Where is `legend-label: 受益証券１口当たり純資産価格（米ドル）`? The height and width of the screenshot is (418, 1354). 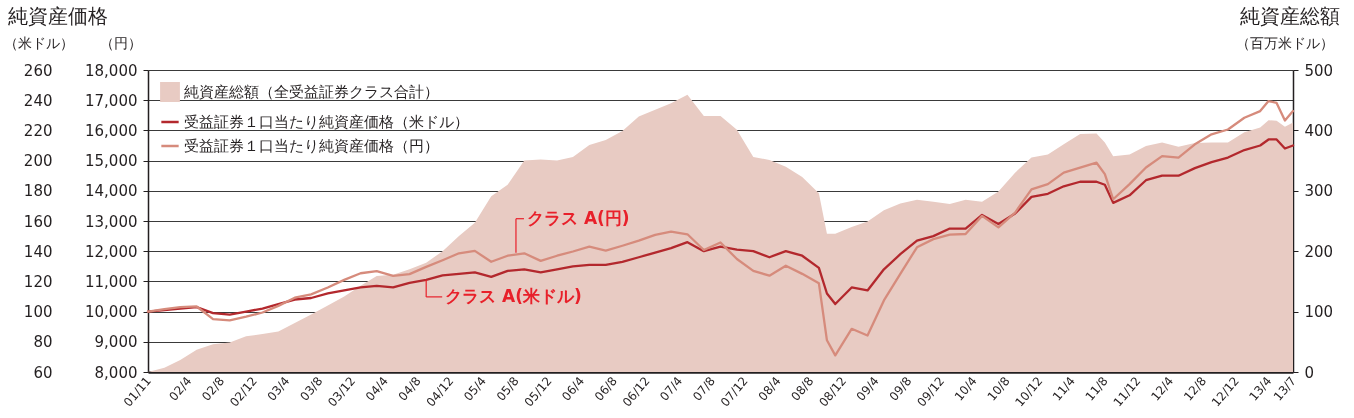 legend-label: 受益証券１口当たり純資産価格（米ドル） is located at coordinates (326, 122).